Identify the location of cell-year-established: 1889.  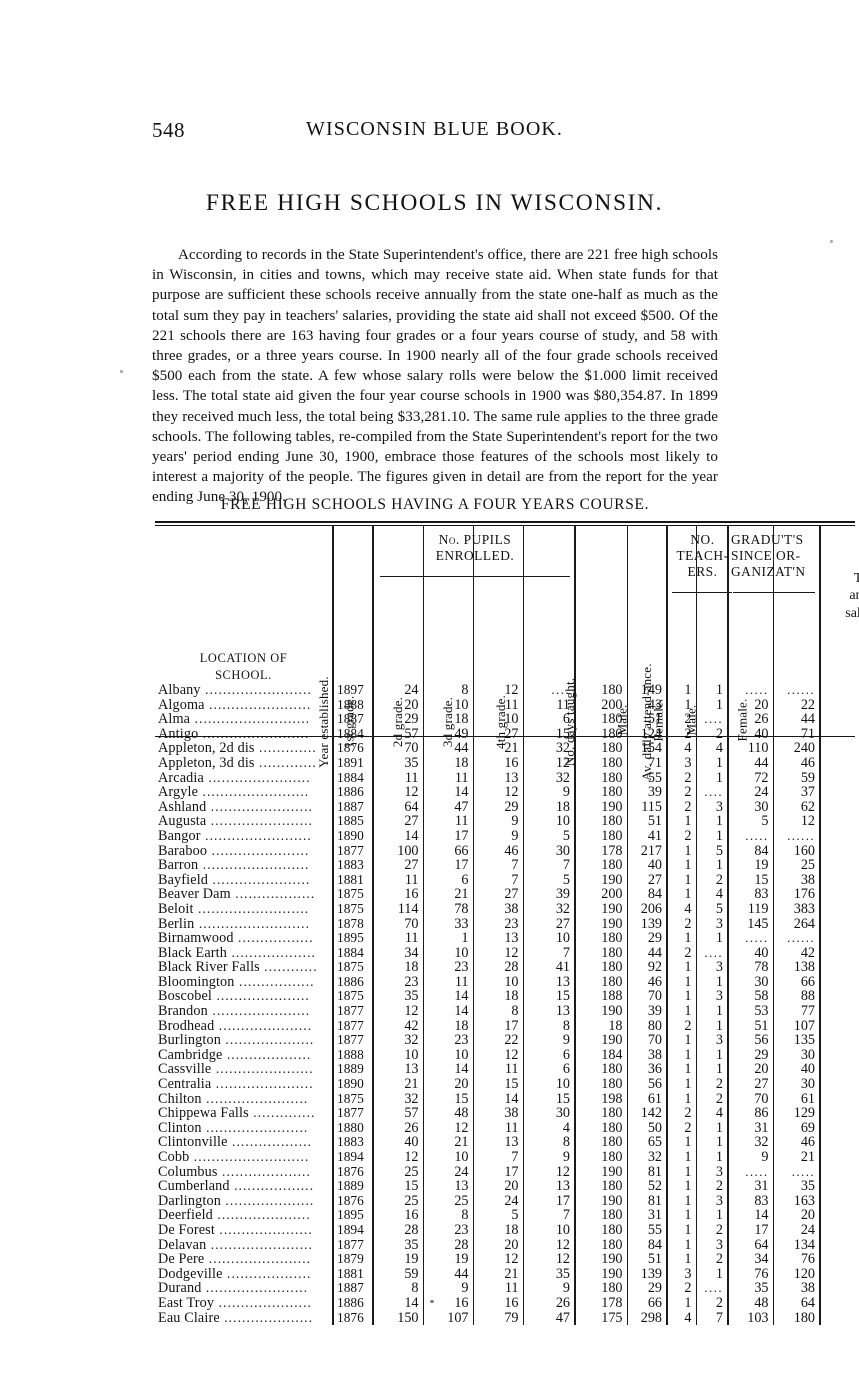
(352, 1070).